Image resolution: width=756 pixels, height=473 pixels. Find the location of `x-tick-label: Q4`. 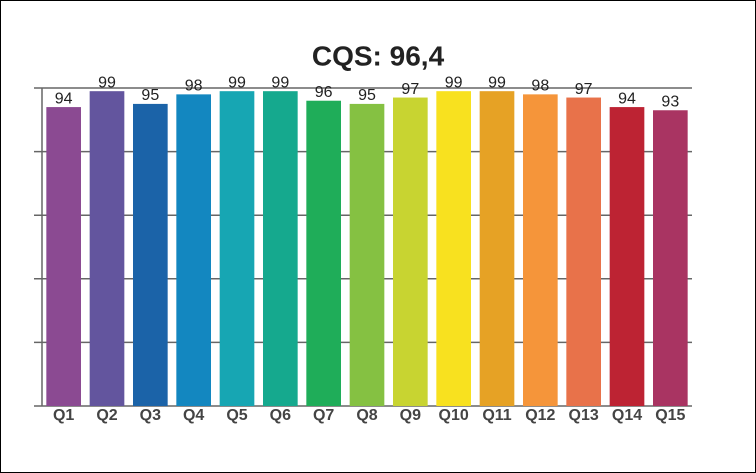

x-tick-label: Q4 is located at coordinates (193, 415).